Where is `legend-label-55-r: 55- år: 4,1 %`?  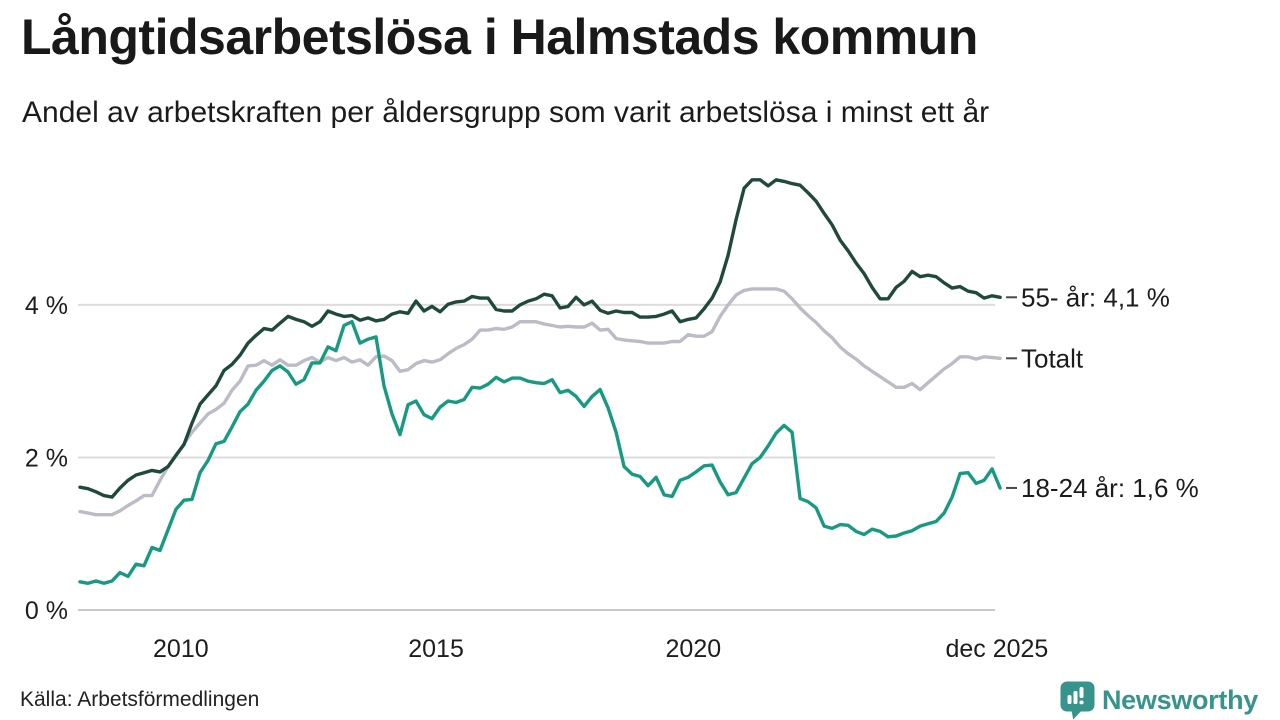 legend-label-55-r: 55- år: 4,1 % is located at coordinates (1095, 297).